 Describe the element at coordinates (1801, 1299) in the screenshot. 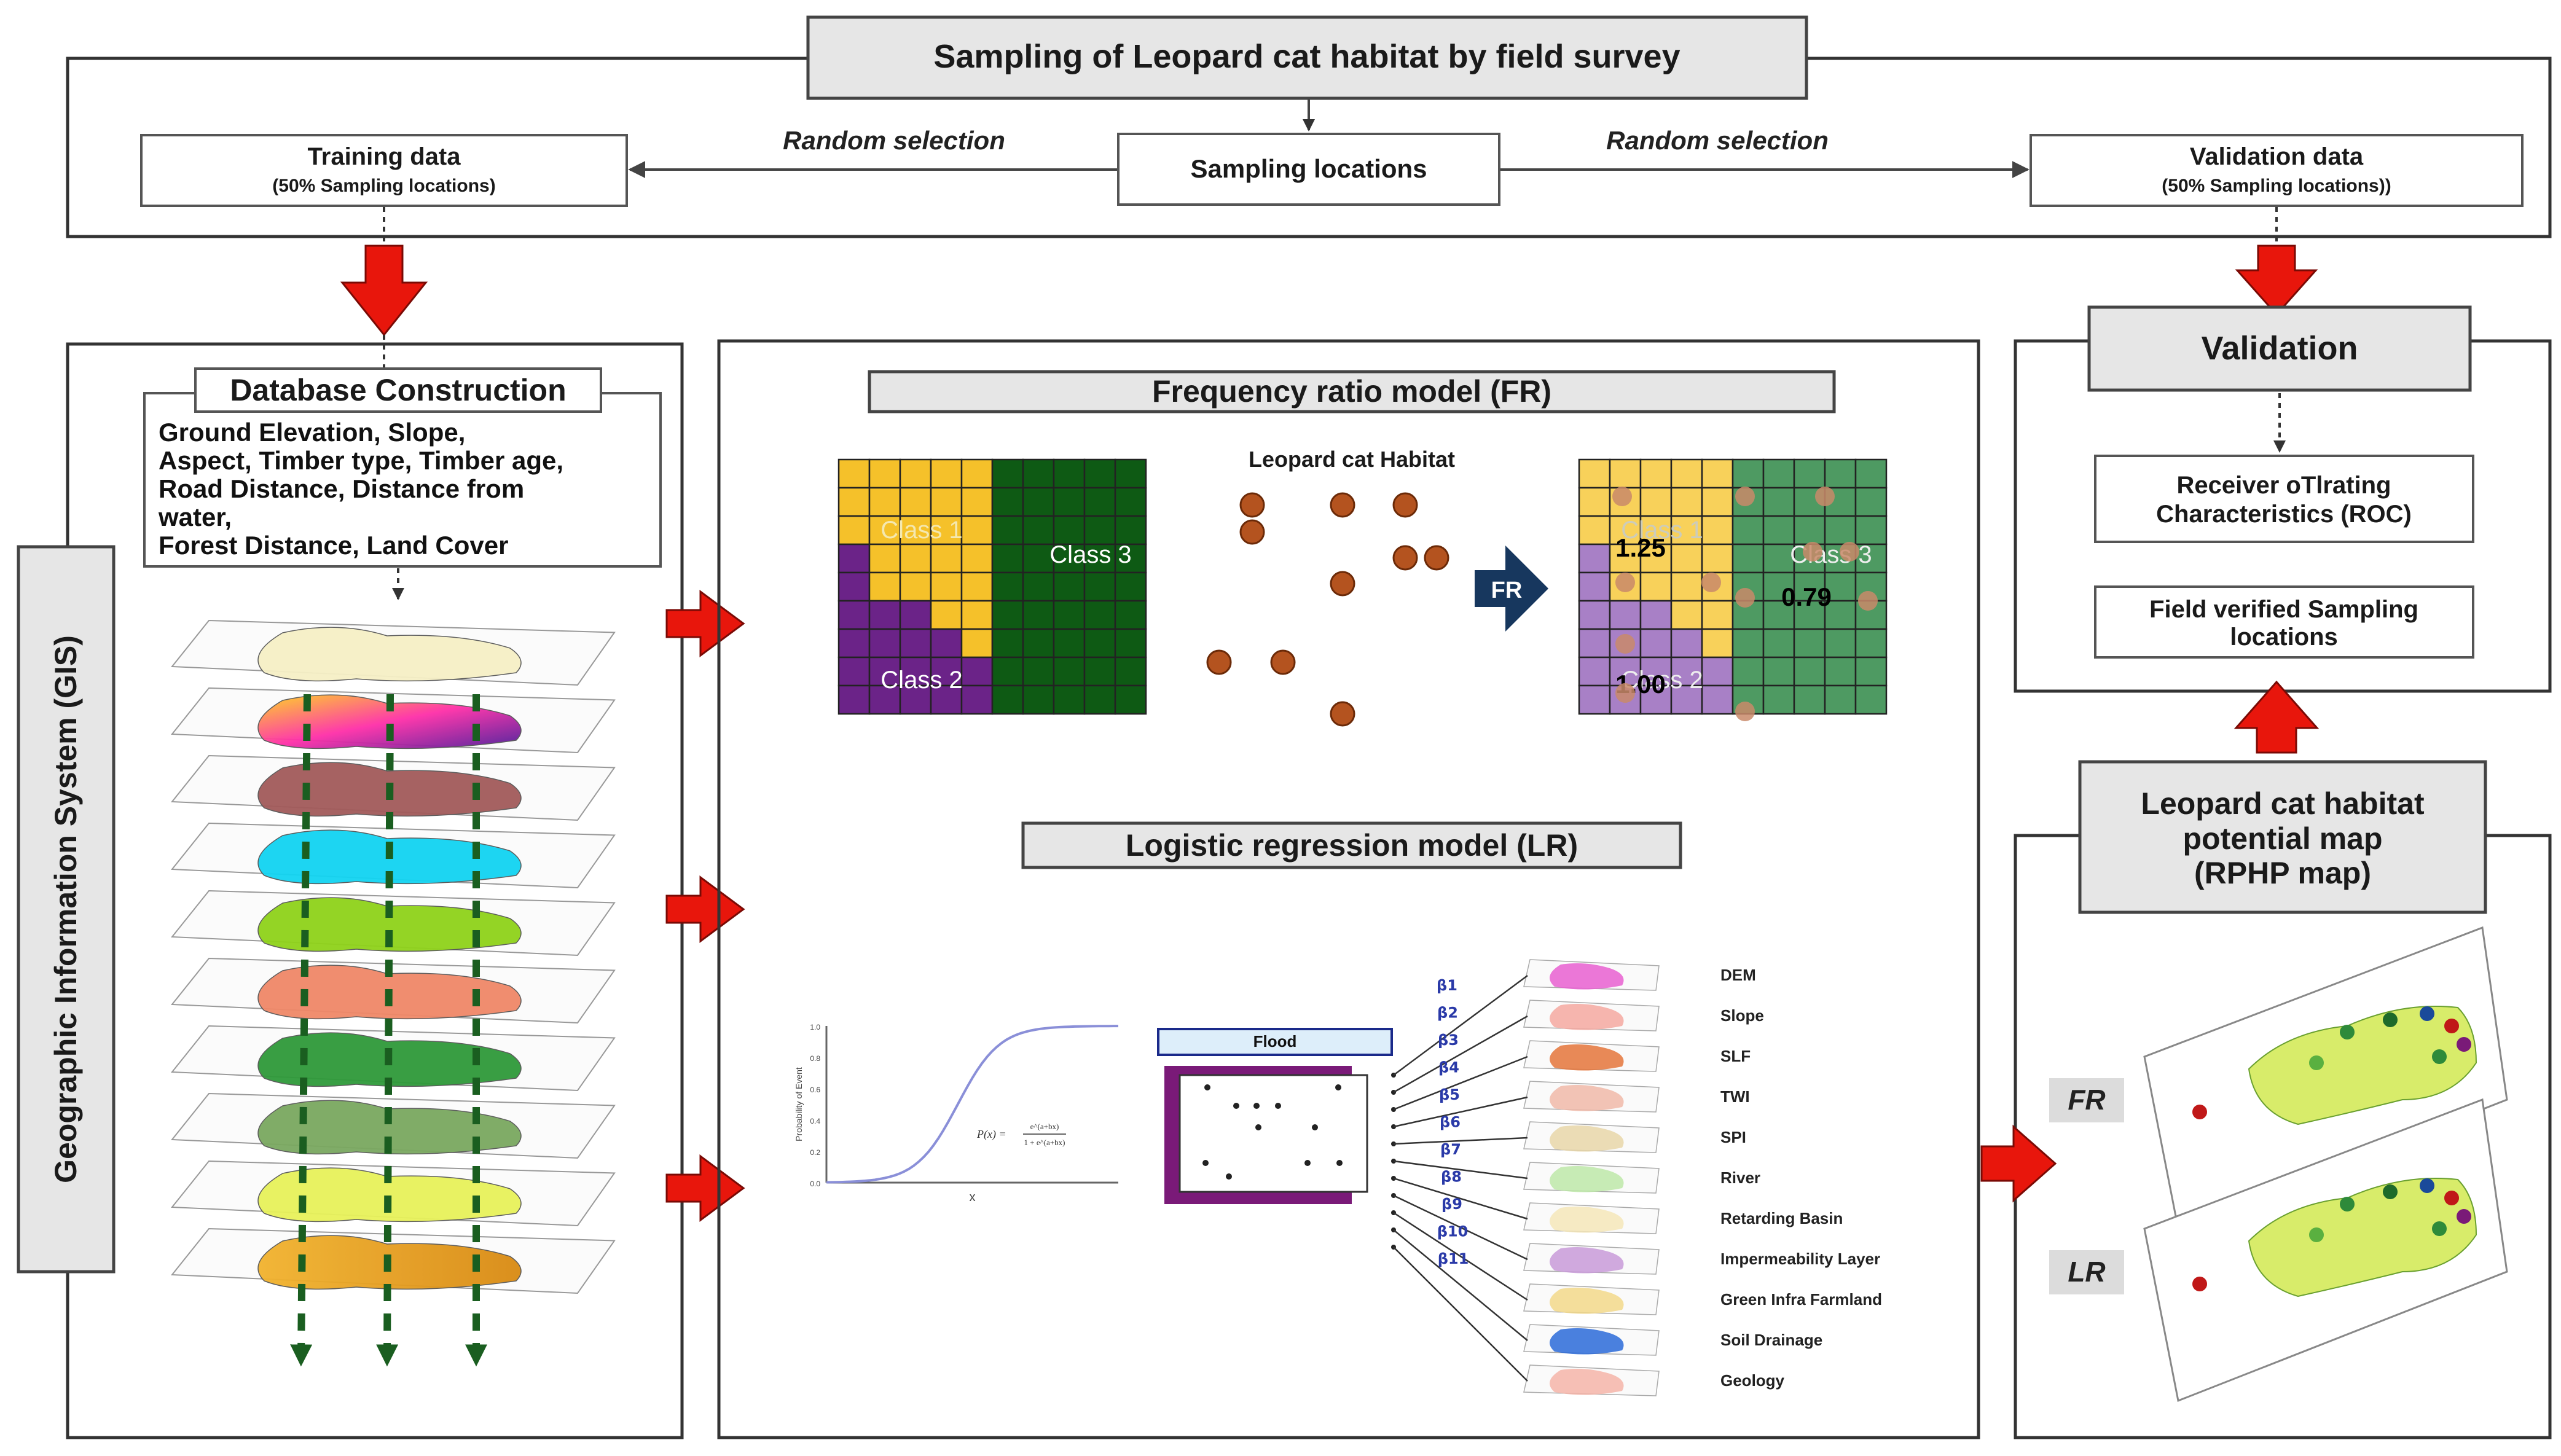

I see `factor-layer-label: Green Infra Farmland` at that location.